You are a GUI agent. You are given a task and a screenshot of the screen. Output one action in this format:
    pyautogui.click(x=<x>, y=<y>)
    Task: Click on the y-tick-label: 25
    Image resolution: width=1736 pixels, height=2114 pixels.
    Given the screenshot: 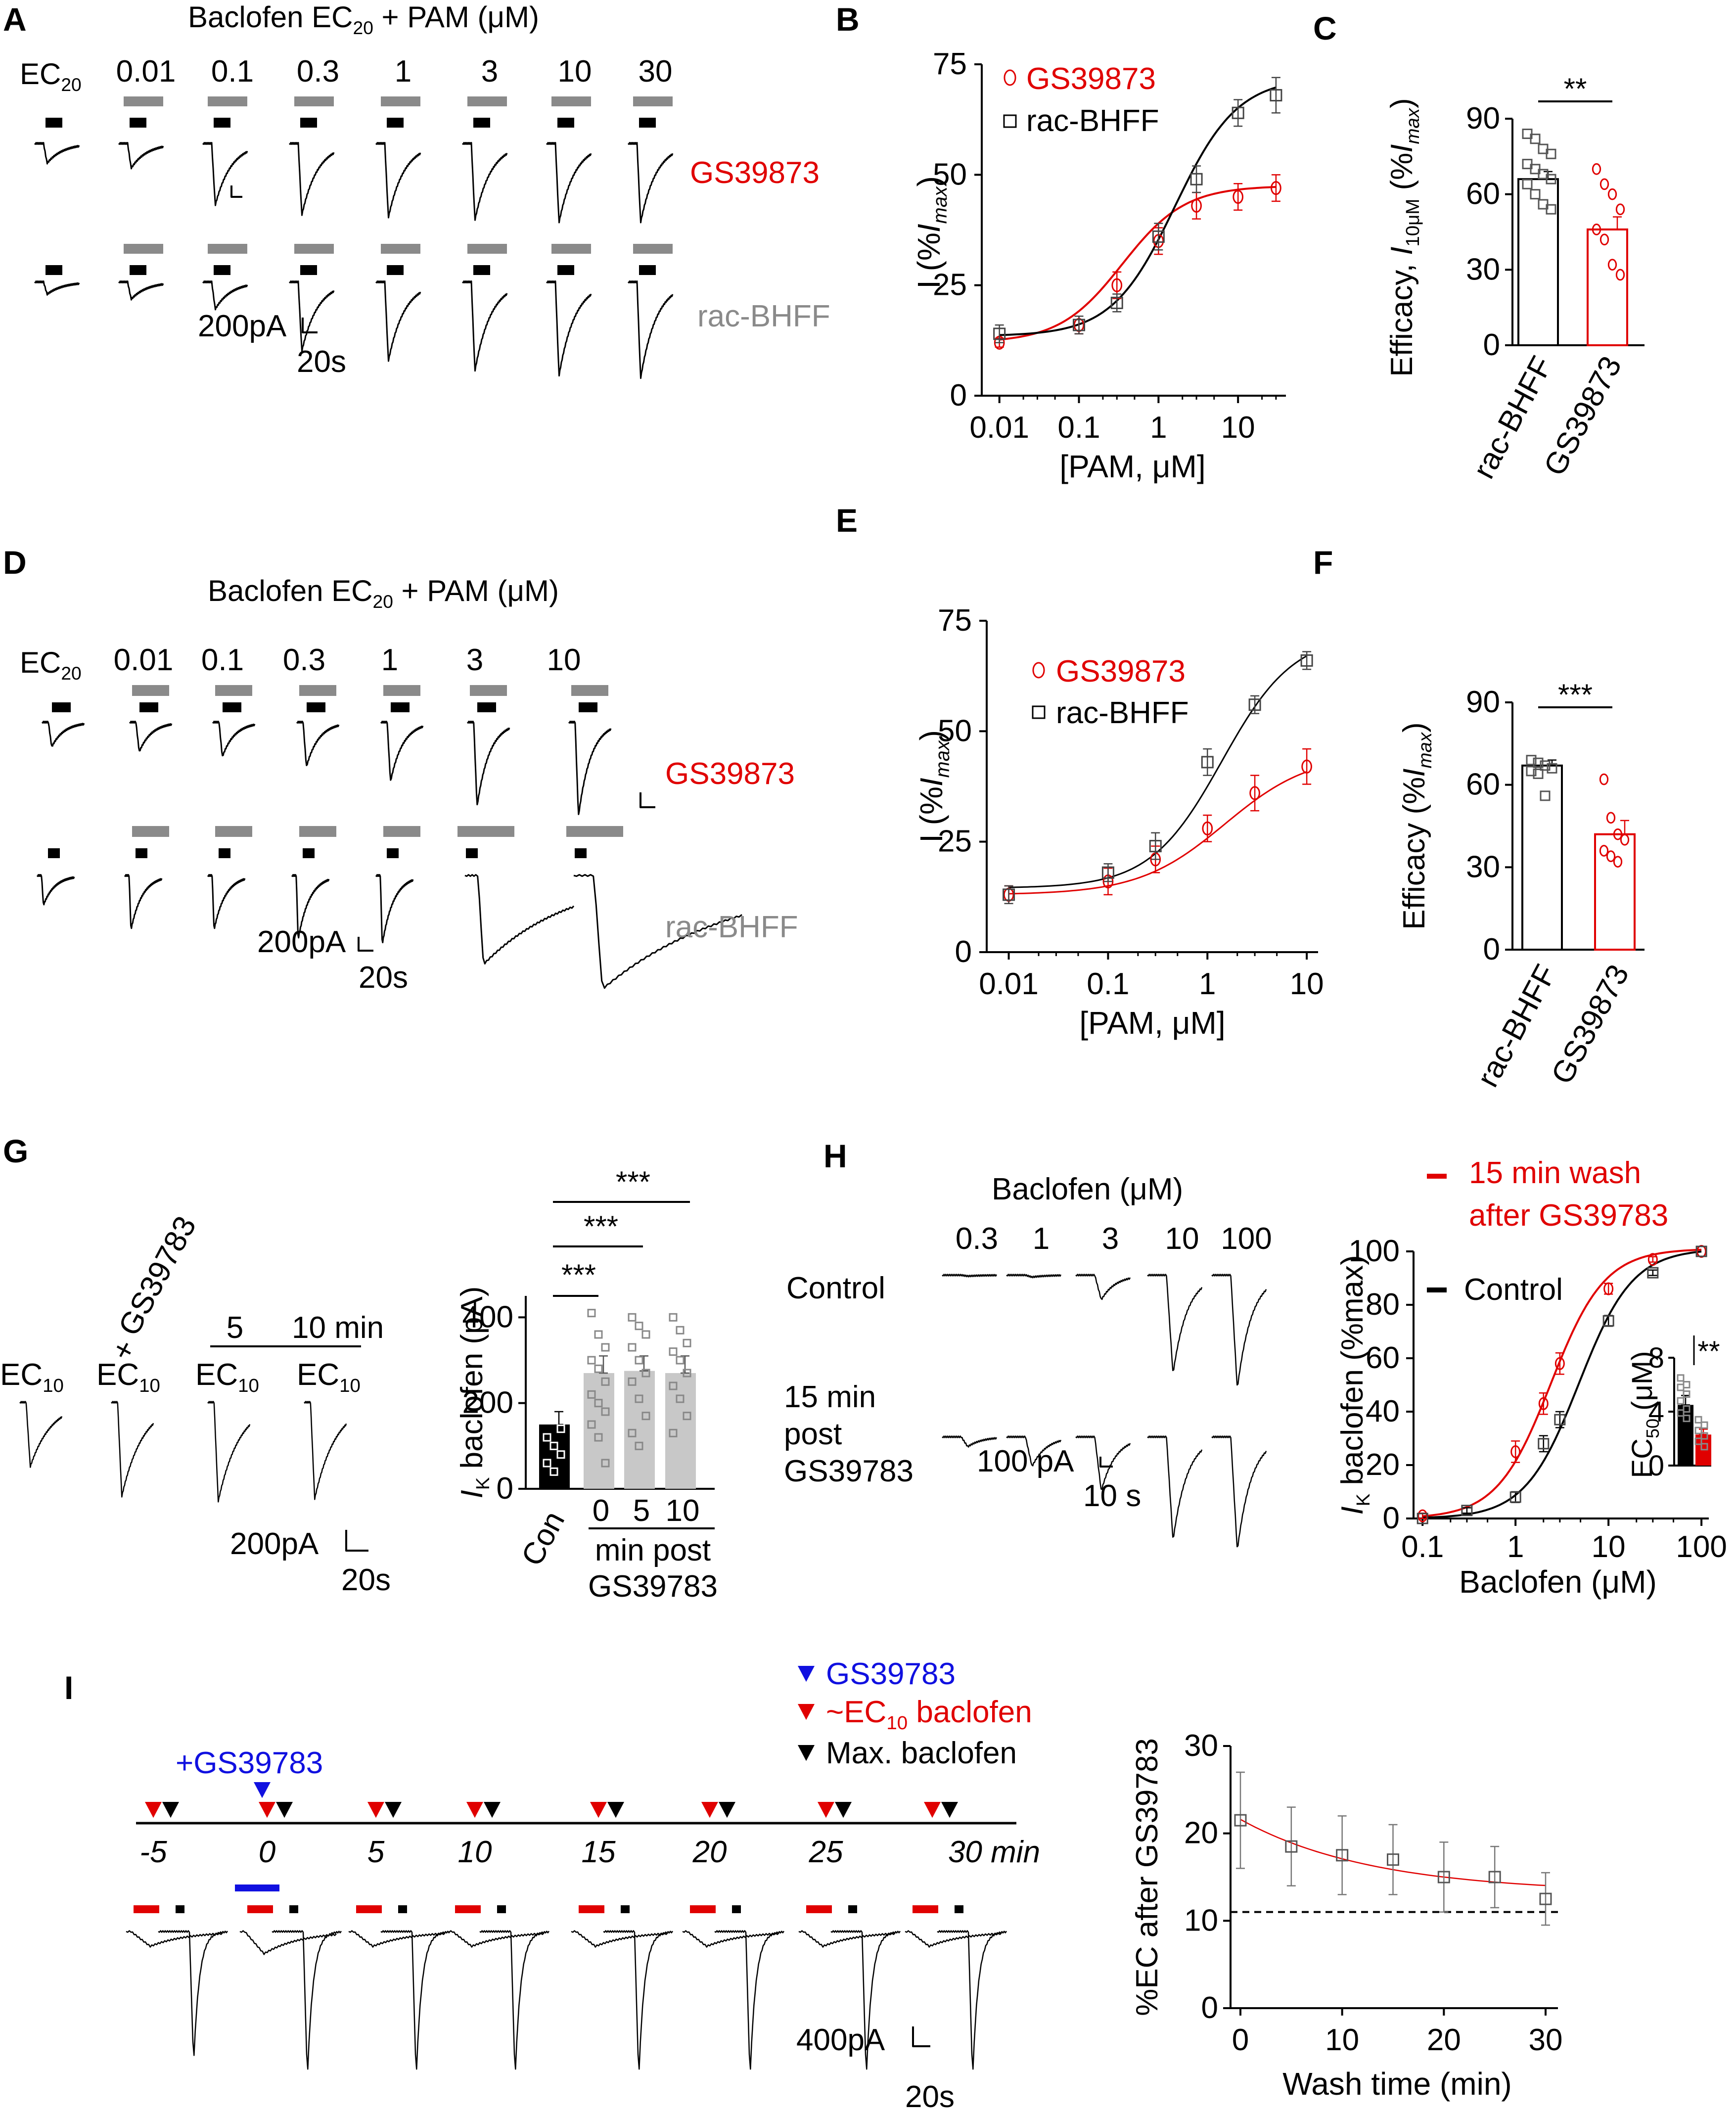 What is the action you would take?
    pyautogui.click(x=950, y=285)
    